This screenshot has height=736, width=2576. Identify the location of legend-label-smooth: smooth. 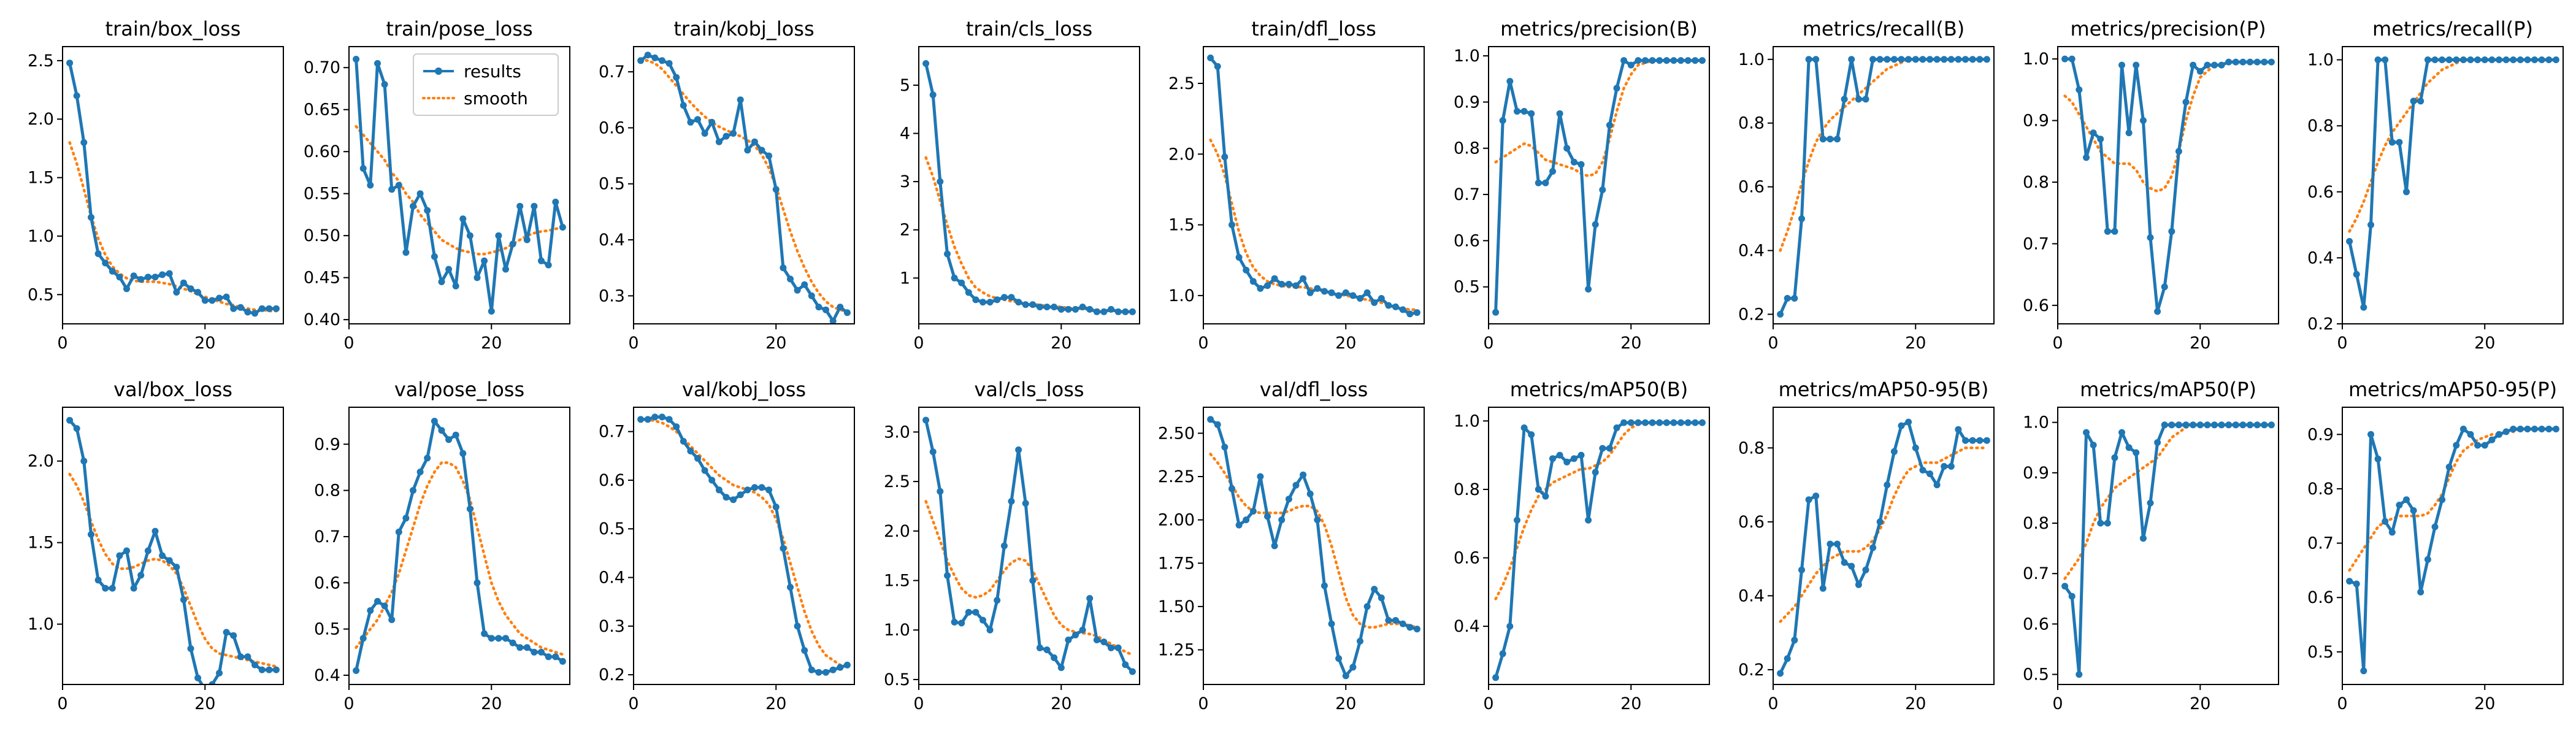
(496, 98).